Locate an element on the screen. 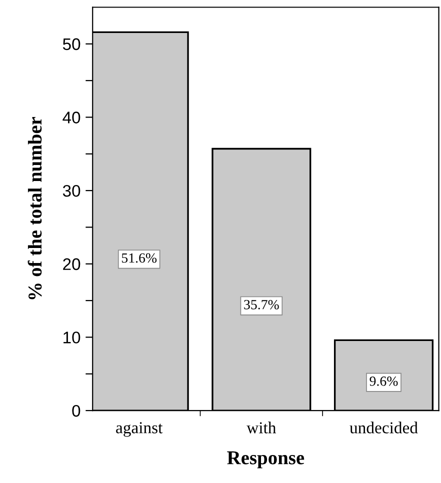 The height and width of the screenshot is (483, 441). y-tick-label: 30 is located at coordinates (71, 190).